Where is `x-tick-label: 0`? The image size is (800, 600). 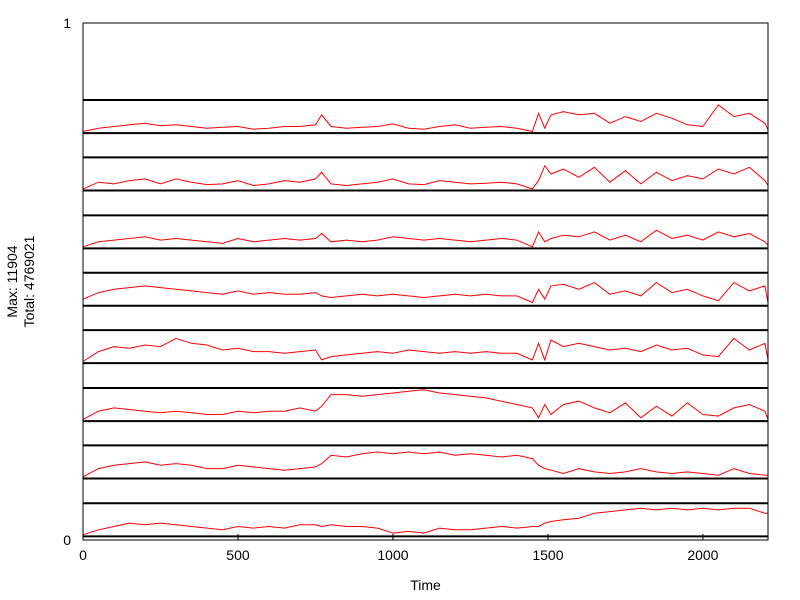
x-tick-label: 0 is located at coordinates (83, 555).